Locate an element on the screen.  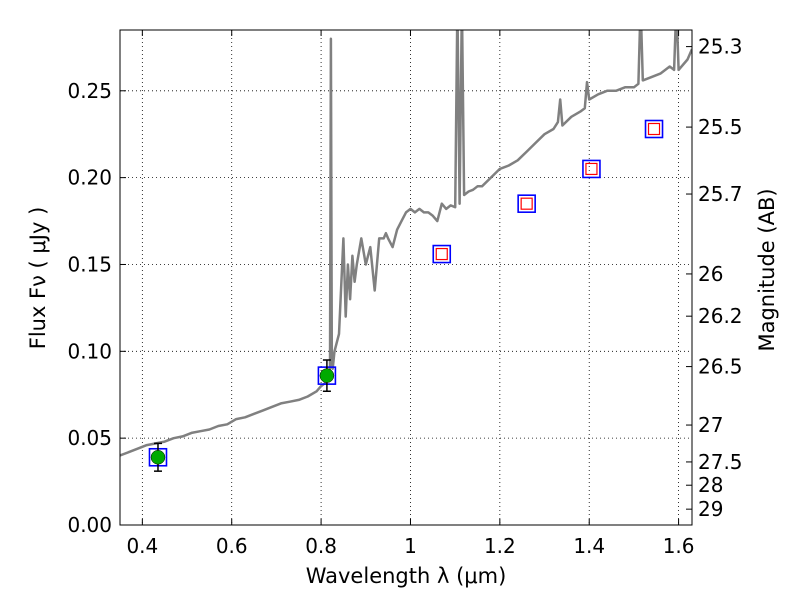
y-tick-label: 0.20 is located at coordinates (89, 178).